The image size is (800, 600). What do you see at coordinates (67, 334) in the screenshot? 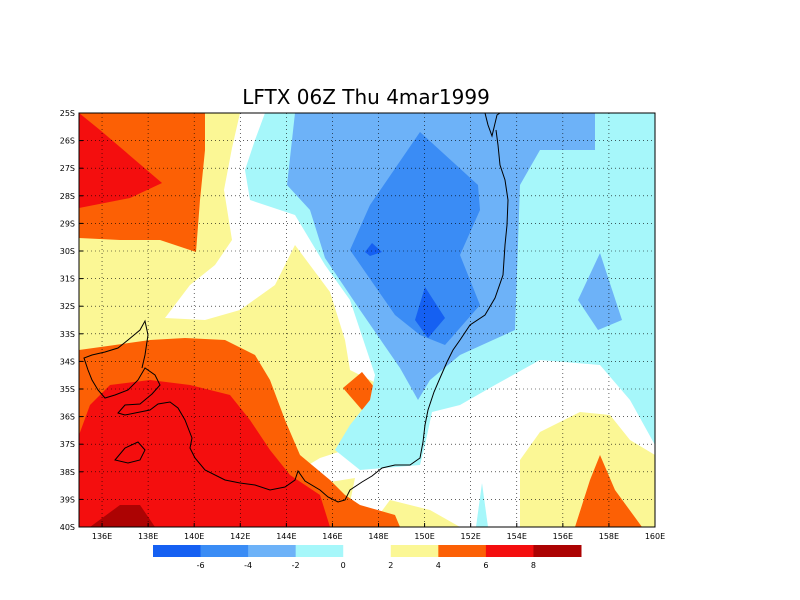
I see `lat-tick-label: 33S` at bounding box center [67, 334].